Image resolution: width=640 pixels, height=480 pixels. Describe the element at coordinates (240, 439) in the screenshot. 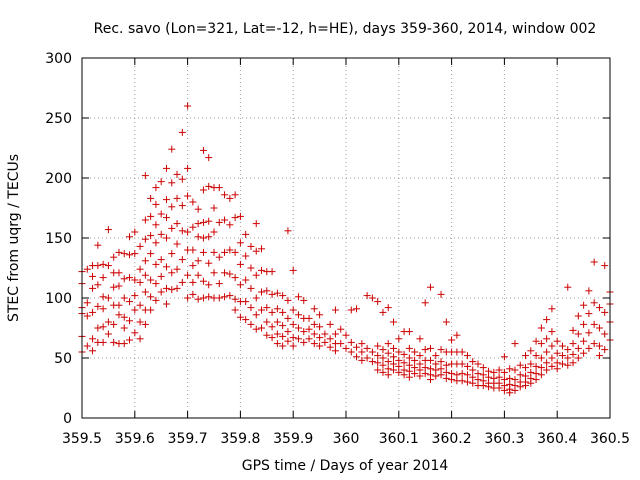

I see `x-tick-label: 359.8` at that location.